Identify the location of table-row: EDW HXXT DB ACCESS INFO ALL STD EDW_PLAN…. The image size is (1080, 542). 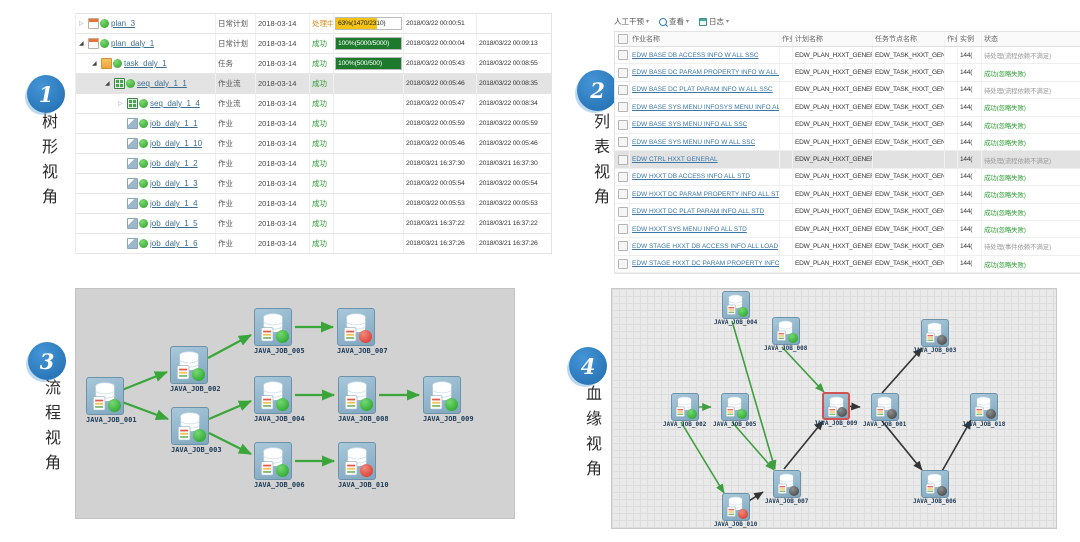
(847, 177).